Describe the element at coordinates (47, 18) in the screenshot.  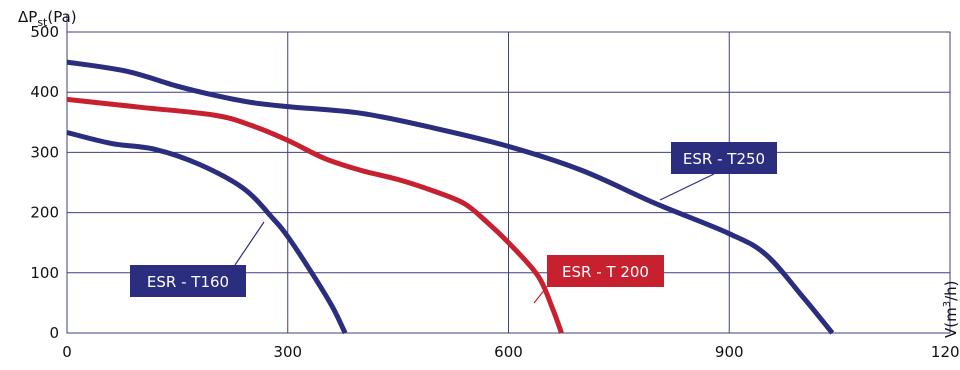
I see `y-axis-title: ΔPst(Pa)` at that location.